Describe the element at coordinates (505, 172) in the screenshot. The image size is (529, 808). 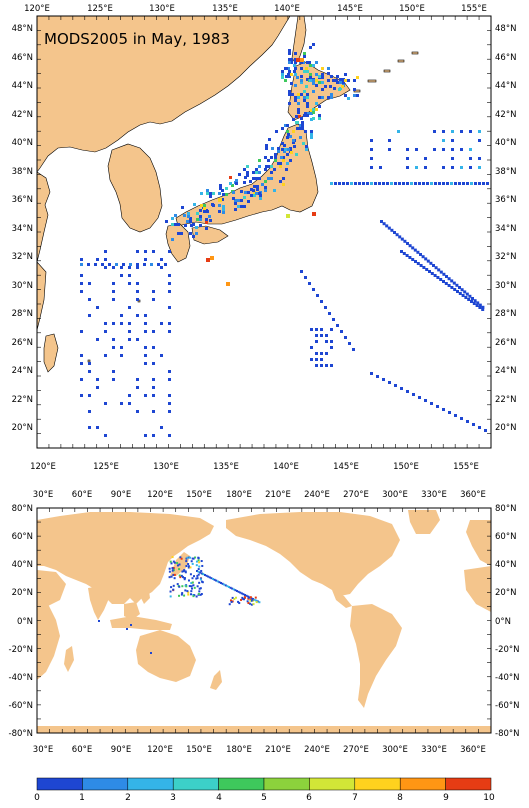
I see `y-label: 38°N` at that location.